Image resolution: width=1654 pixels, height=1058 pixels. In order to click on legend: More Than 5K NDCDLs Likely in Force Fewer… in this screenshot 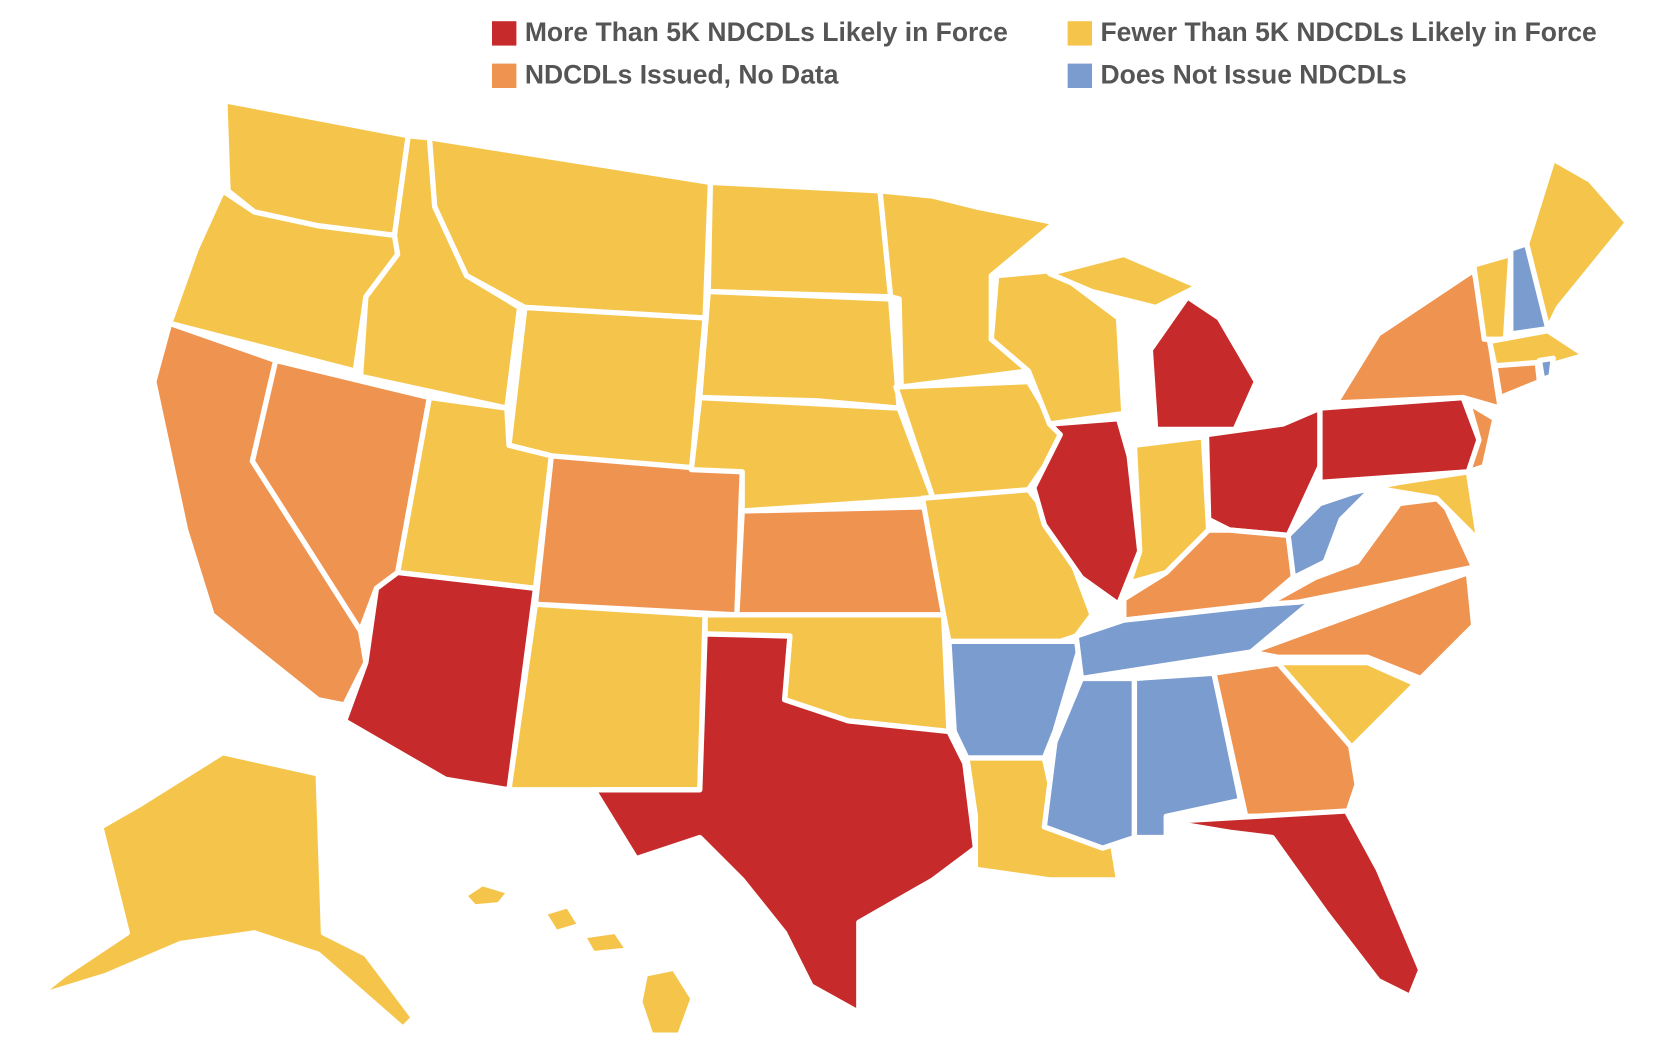, I will do `click(1044, 53)`.